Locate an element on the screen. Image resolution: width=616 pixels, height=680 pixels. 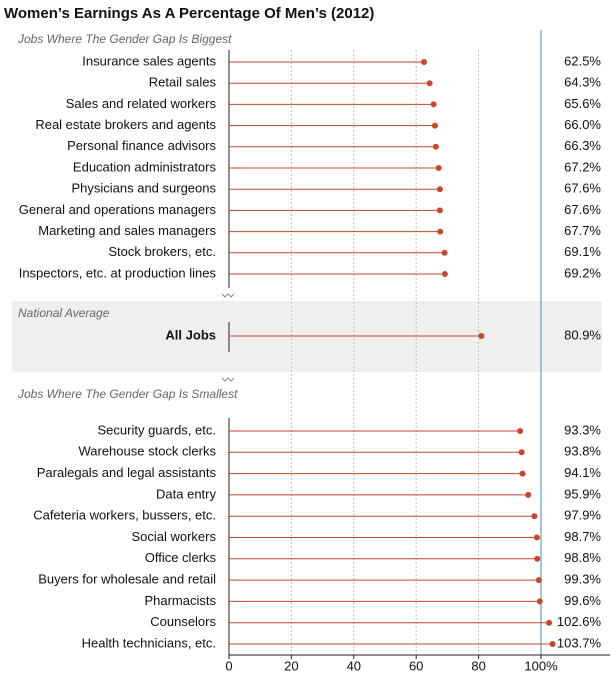
x-tick-label: 100% is located at coordinates (541, 665).